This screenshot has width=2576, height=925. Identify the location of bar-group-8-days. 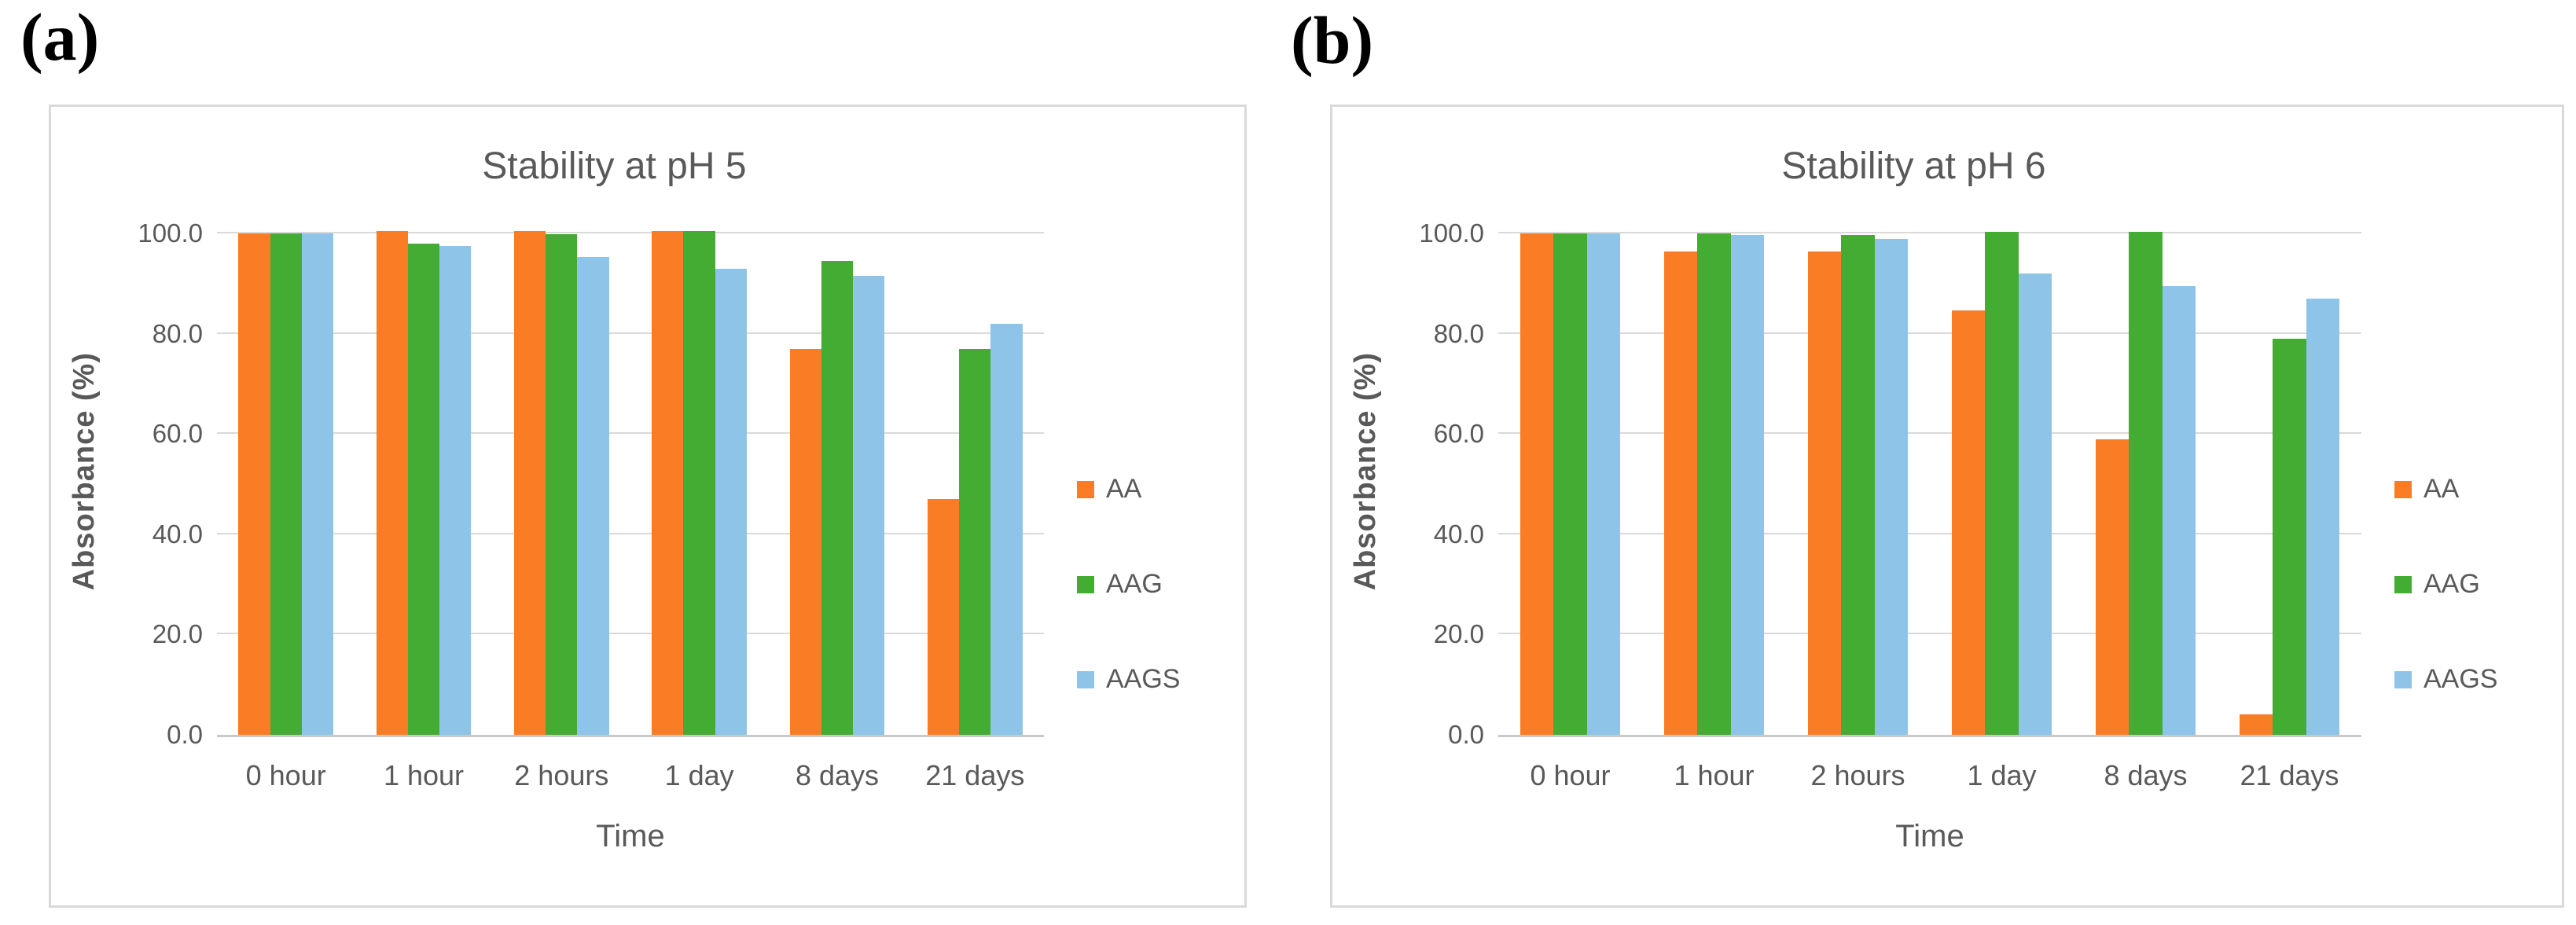
(2146, 472).